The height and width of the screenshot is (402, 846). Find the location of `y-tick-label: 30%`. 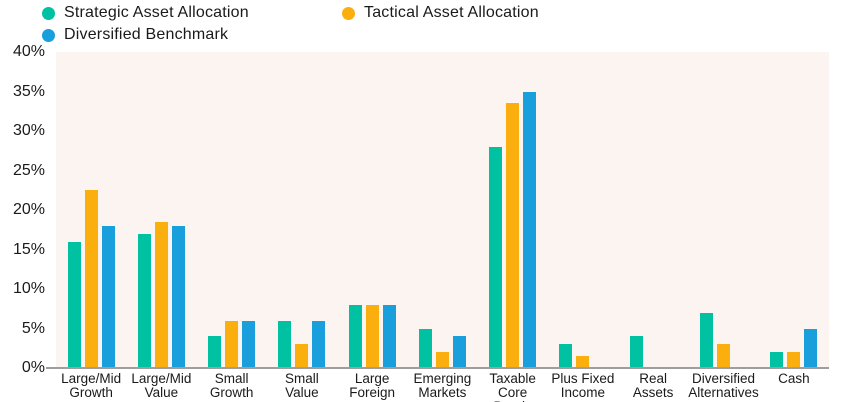

y-tick-label: 30% is located at coordinates (28, 130).